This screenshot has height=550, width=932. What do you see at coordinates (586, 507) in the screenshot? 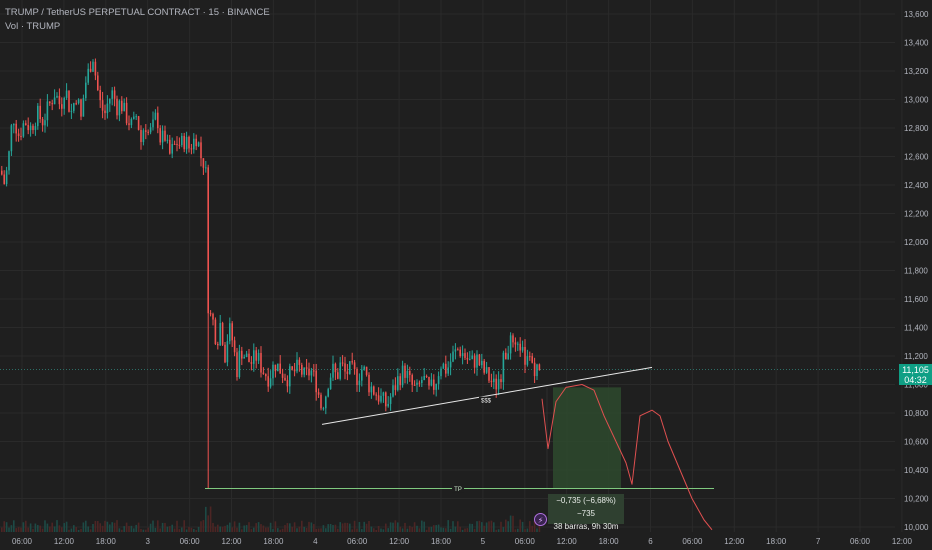
I see `measure-change-text: −0,735 (−6,68%) −735` at bounding box center [586, 507].